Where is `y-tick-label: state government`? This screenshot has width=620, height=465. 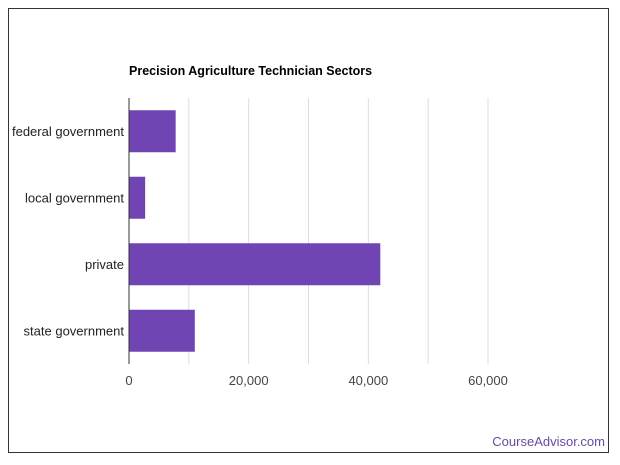
y-tick-label: state government is located at coordinates (74, 330).